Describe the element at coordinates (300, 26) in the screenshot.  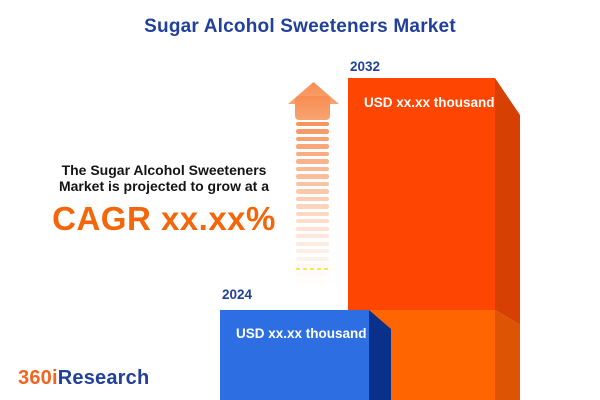
I see `page-title: Sugar Alcohol Sweeteners Market` at that location.